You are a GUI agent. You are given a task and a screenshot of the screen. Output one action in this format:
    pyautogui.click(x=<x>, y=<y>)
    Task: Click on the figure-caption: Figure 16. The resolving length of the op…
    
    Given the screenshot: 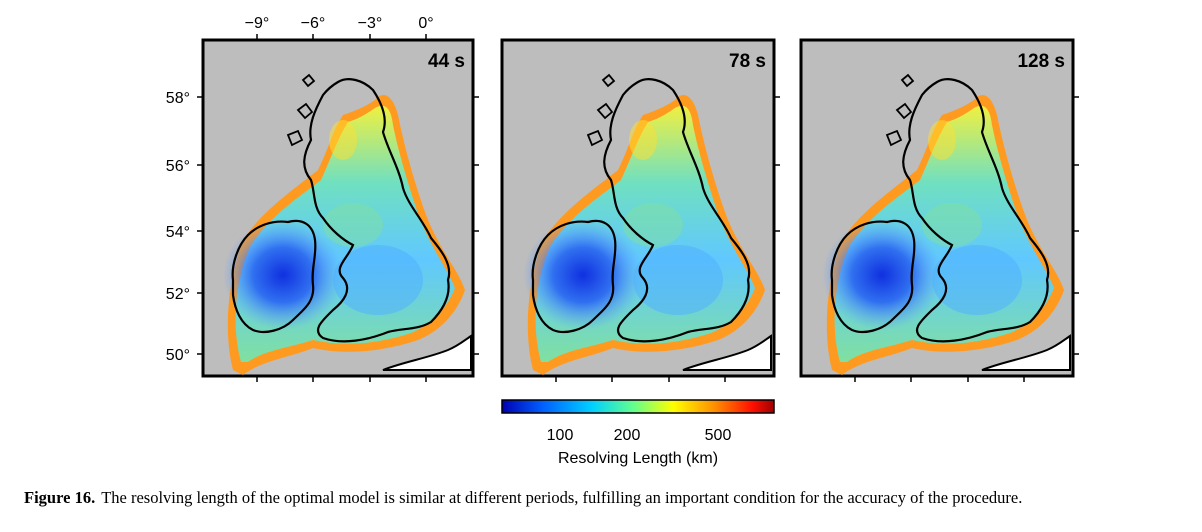 What is the action you would take?
    pyautogui.click(x=609, y=498)
    